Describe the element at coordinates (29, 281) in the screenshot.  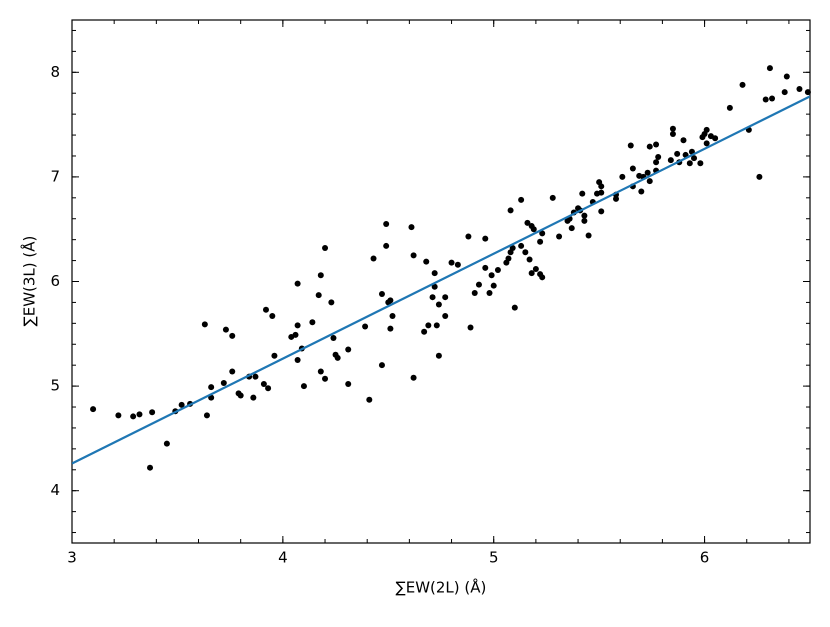
I see `y-axis-label: ∑EW(3L) (Å)` at that location.